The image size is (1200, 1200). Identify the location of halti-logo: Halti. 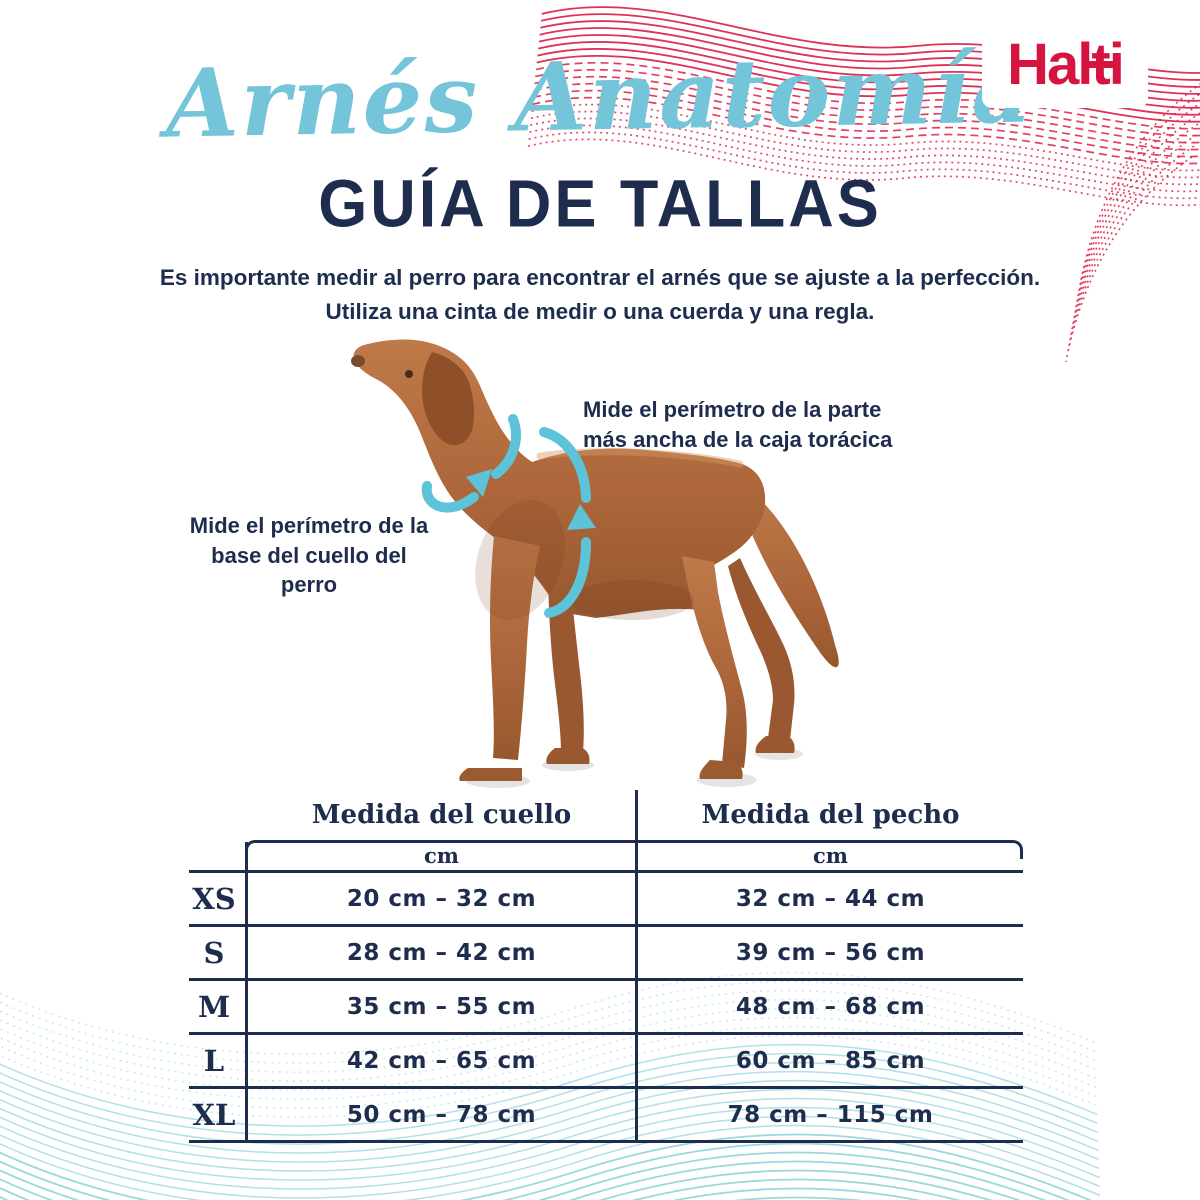
(1065, 64).